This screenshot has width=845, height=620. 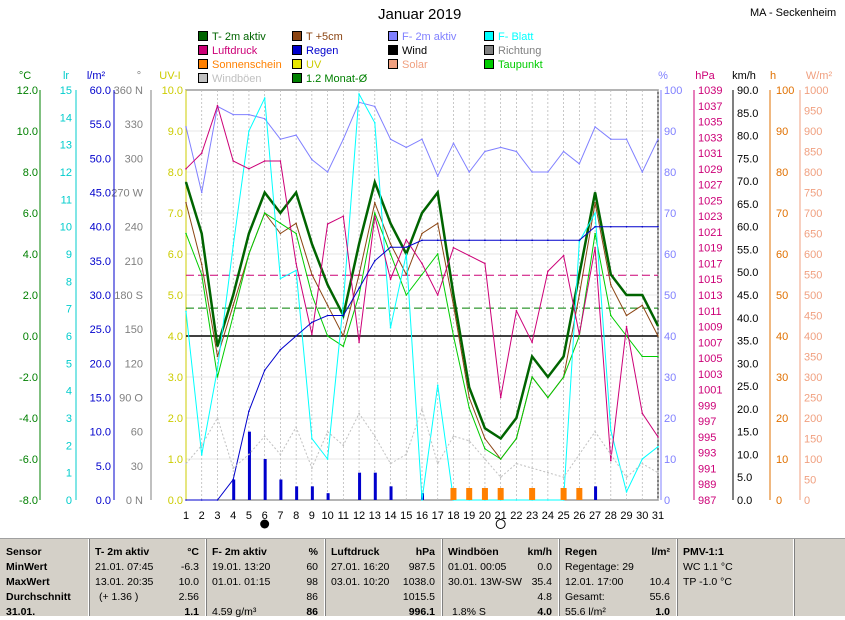 I want to click on sunshine-bar, so click(x=563, y=494).